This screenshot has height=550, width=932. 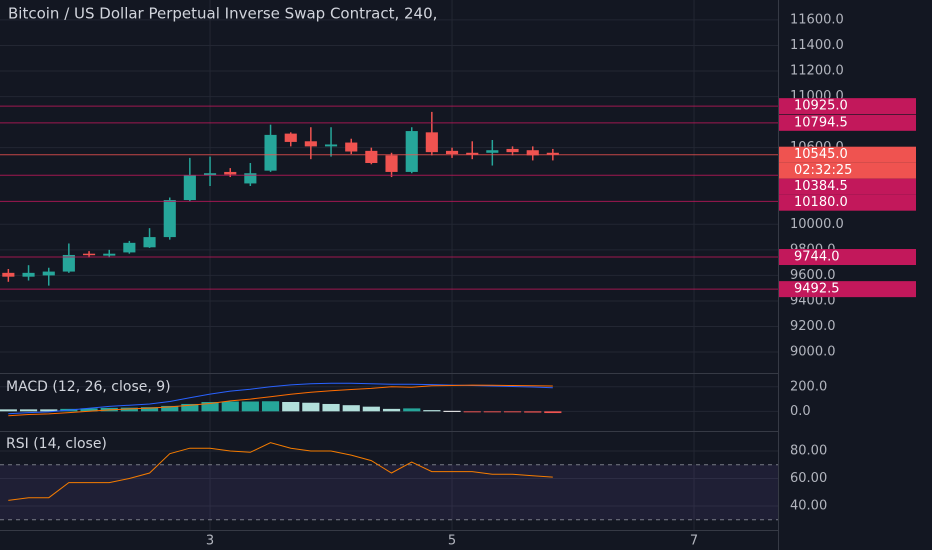 What do you see at coordinates (808, 450) in the screenshot?
I see `y-tick-label: 80.00` at bounding box center [808, 450].